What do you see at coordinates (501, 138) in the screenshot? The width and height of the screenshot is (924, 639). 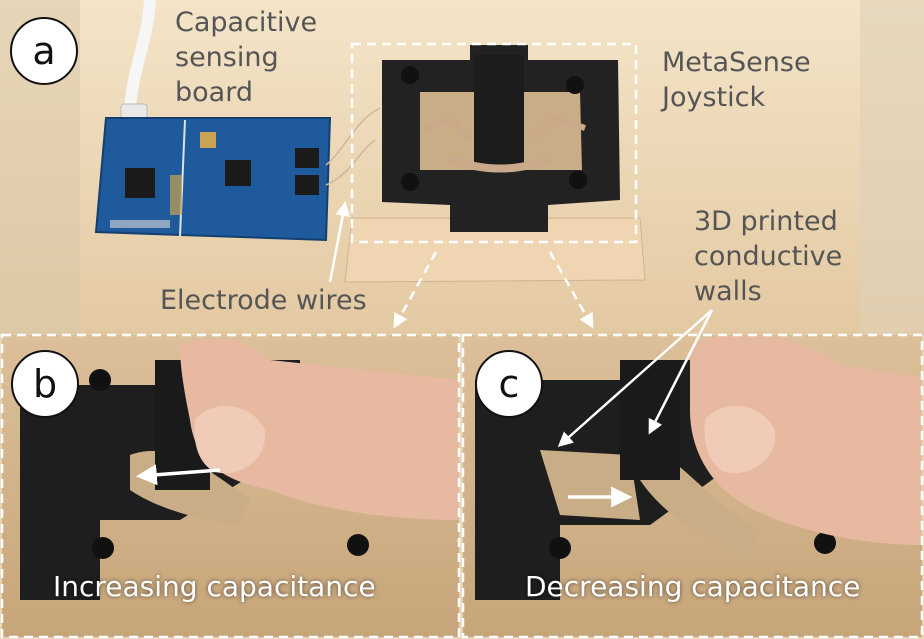 I see `metasense-joystick` at bounding box center [501, 138].